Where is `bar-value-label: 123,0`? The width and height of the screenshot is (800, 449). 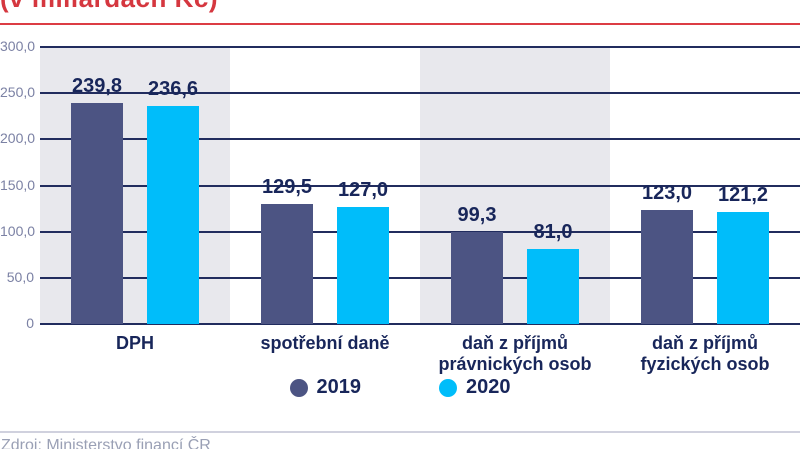 bar-value-label: 123,0 is located at coordinates (667, 193).